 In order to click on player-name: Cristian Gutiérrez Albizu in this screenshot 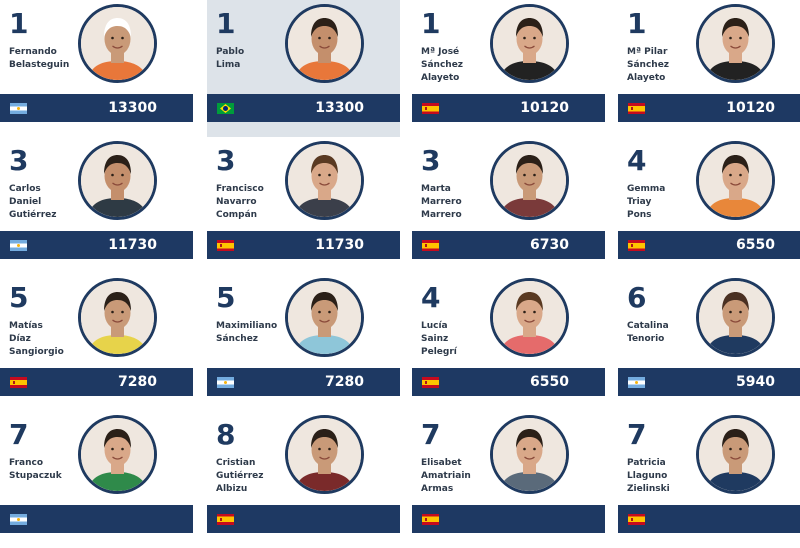, I will do `click(254, 476)`.